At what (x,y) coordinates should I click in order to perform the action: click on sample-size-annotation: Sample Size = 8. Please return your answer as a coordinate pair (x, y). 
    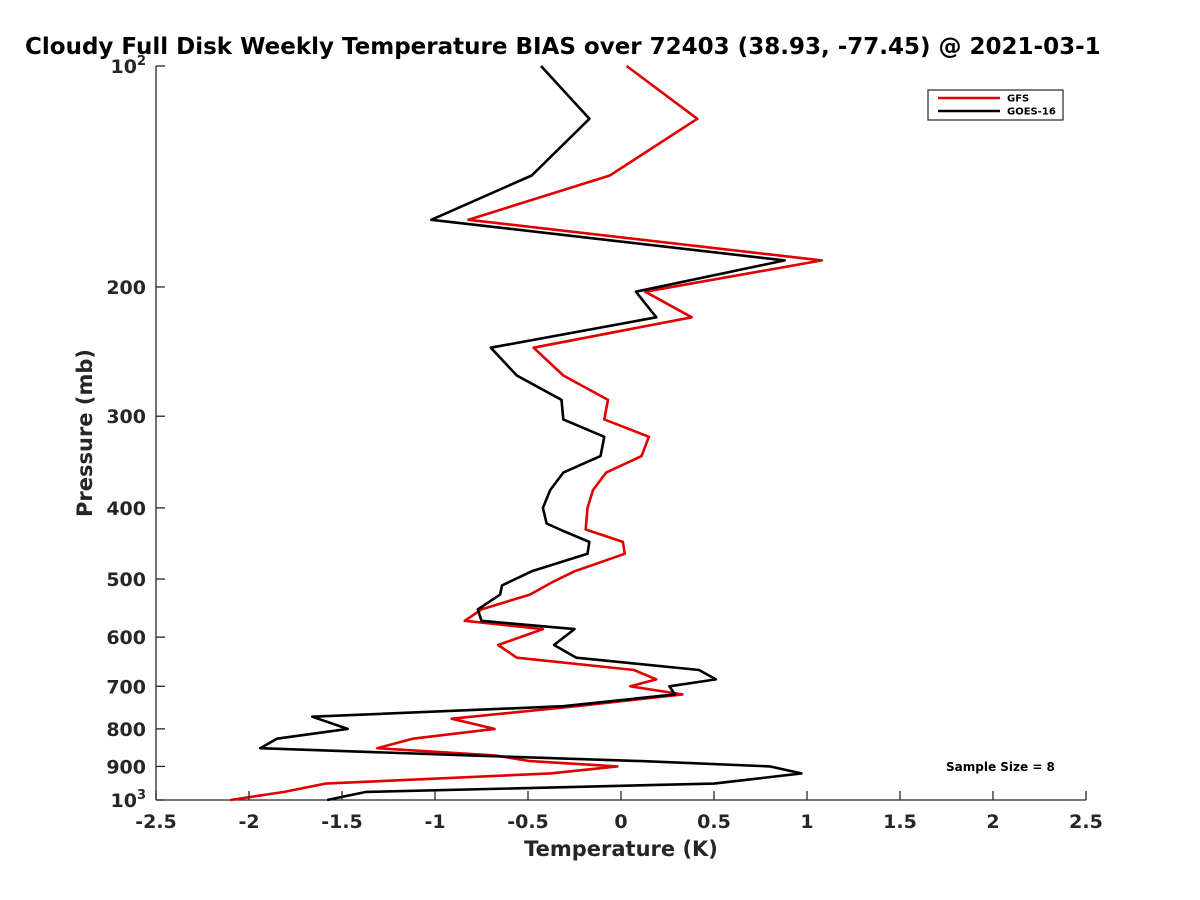
    Looking at the image, I should click on (1000, 767).